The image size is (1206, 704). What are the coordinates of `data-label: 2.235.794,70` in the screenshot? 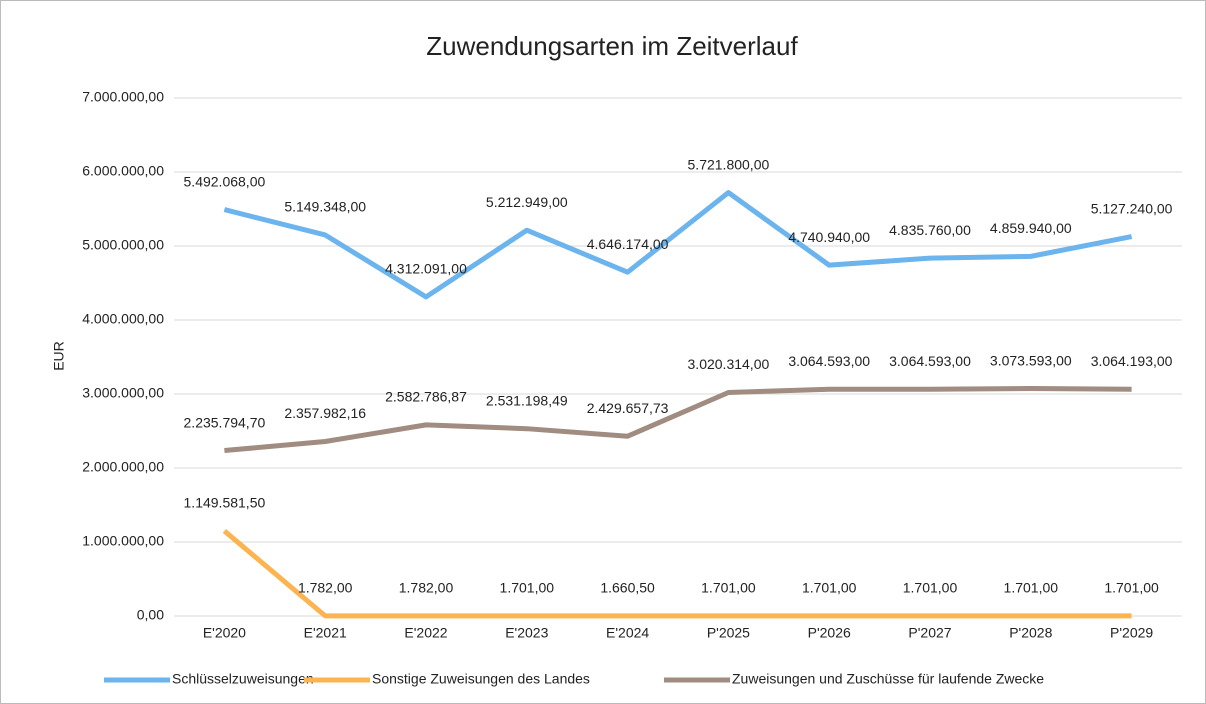 It's located at (225, 422).